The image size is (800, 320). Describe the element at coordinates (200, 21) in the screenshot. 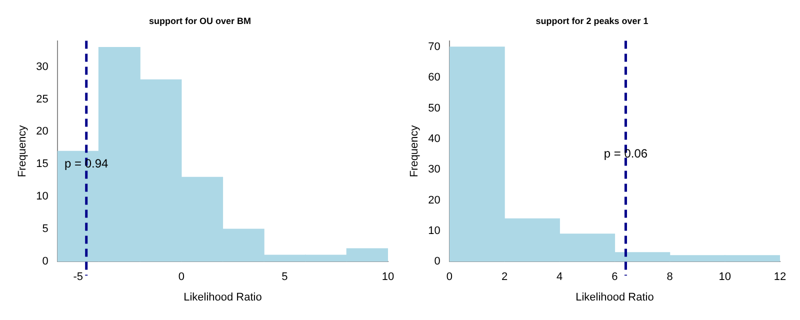

I see `chart-title: support for OU over BM` at that location.